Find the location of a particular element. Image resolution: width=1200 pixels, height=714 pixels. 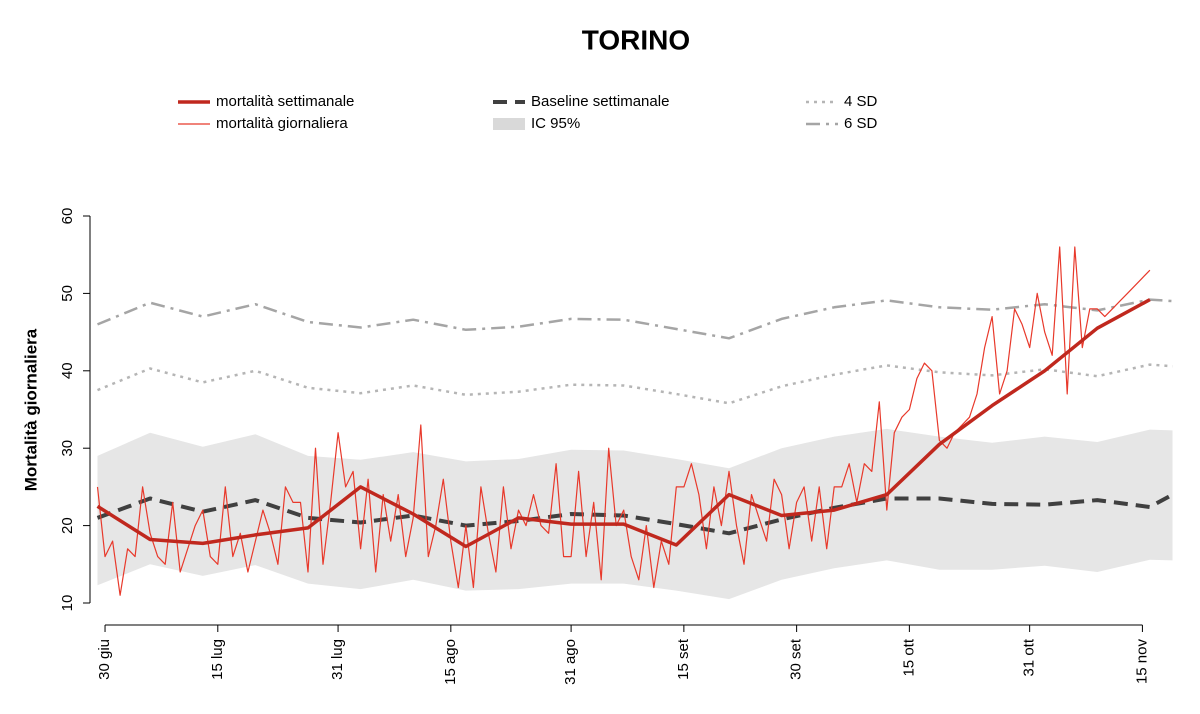

x-tick-label: 15 ott is located at coordinates (908, 657).